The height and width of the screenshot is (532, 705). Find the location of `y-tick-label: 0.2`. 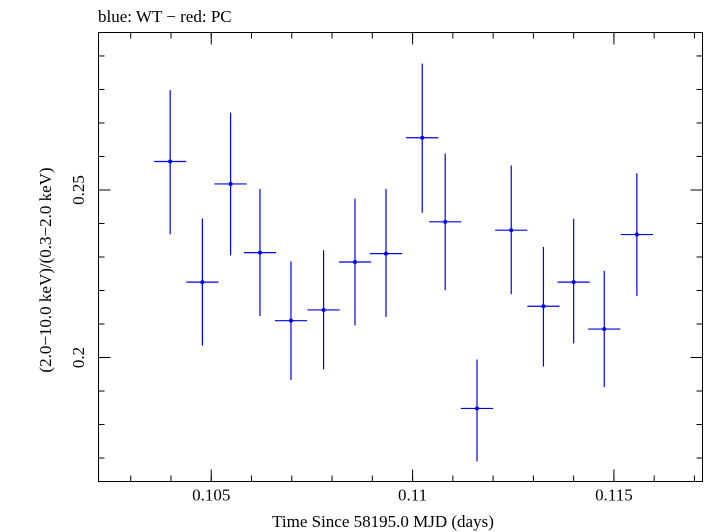

y-tick-label: 0.2 is located at coordinates (78, 357).